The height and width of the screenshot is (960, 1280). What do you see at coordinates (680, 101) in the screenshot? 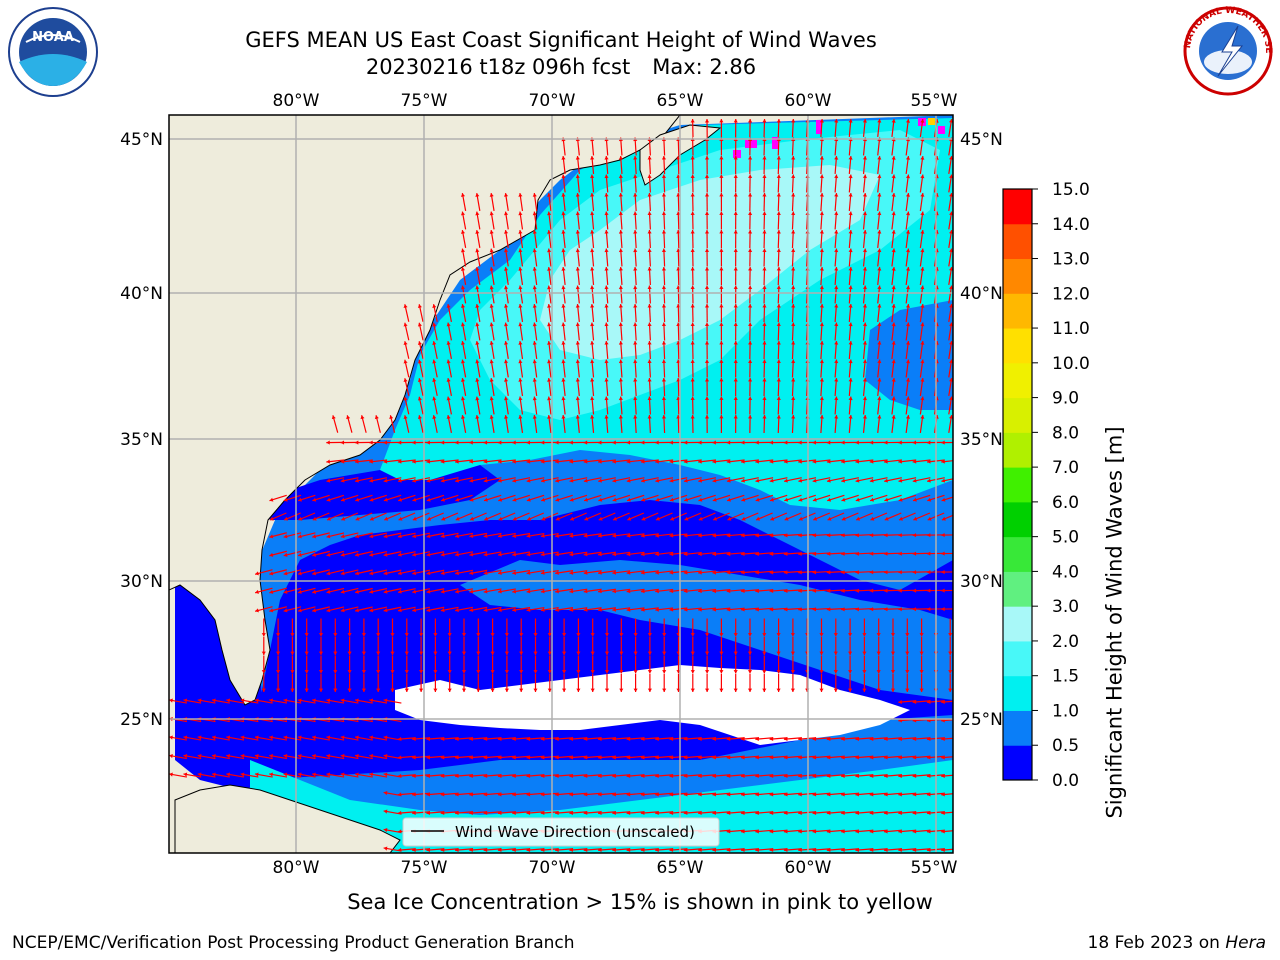
I see `lon-label-top: 65°W` at bounding box center [680, 101].